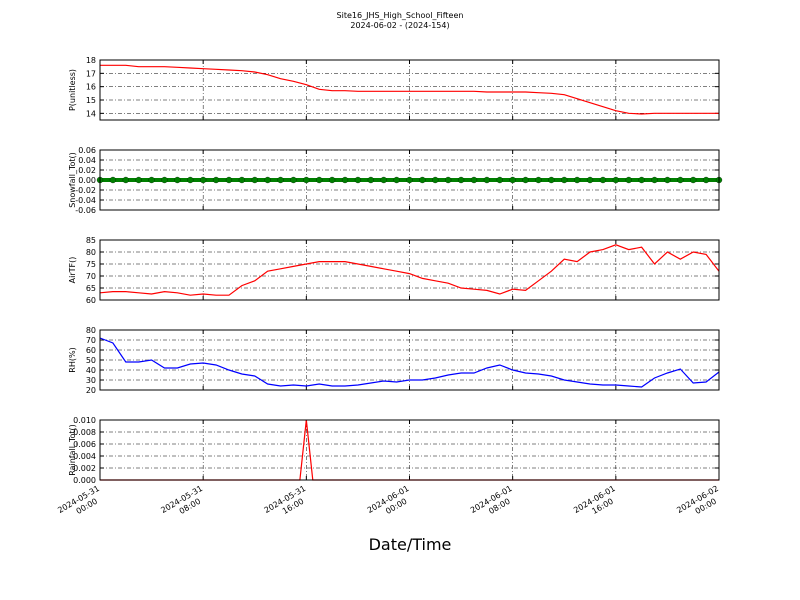 This screenshot has height=600, width=800. Describe the element at coordinates (410, 544) in the screenshot. I see `x-axis-label: Date/Time` at that location.